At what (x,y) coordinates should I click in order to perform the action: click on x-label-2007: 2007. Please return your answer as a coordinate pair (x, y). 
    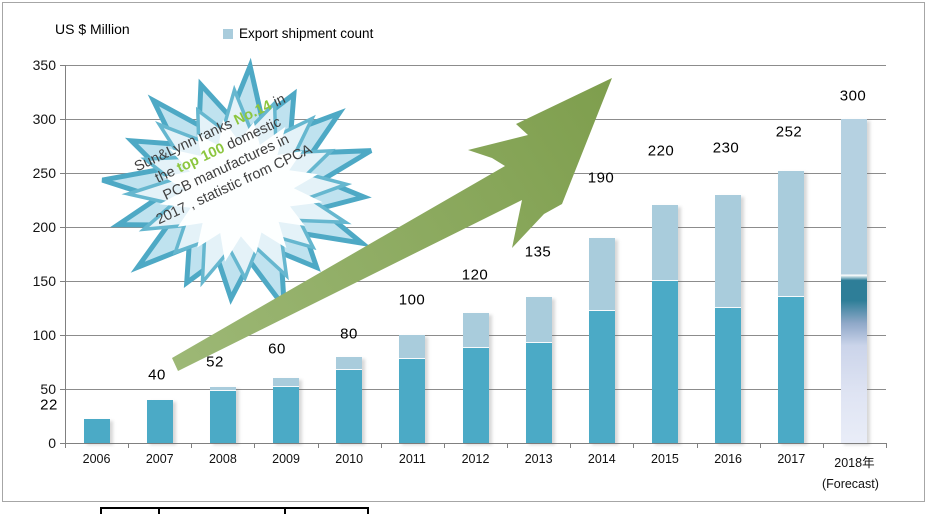
    Looking at the image, I should click on (159, 459).